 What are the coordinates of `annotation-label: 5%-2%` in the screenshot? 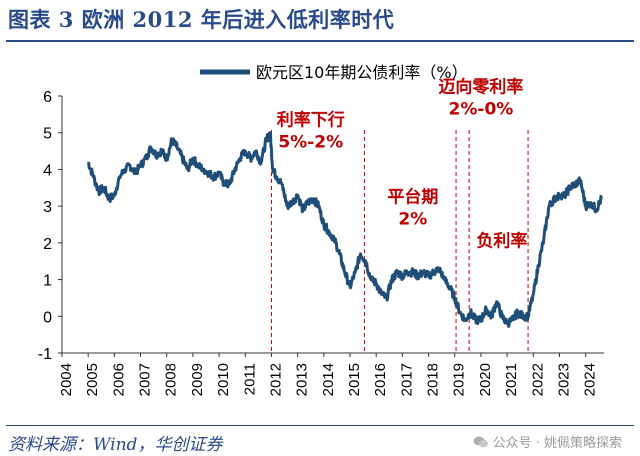 It's located at (310, 142).